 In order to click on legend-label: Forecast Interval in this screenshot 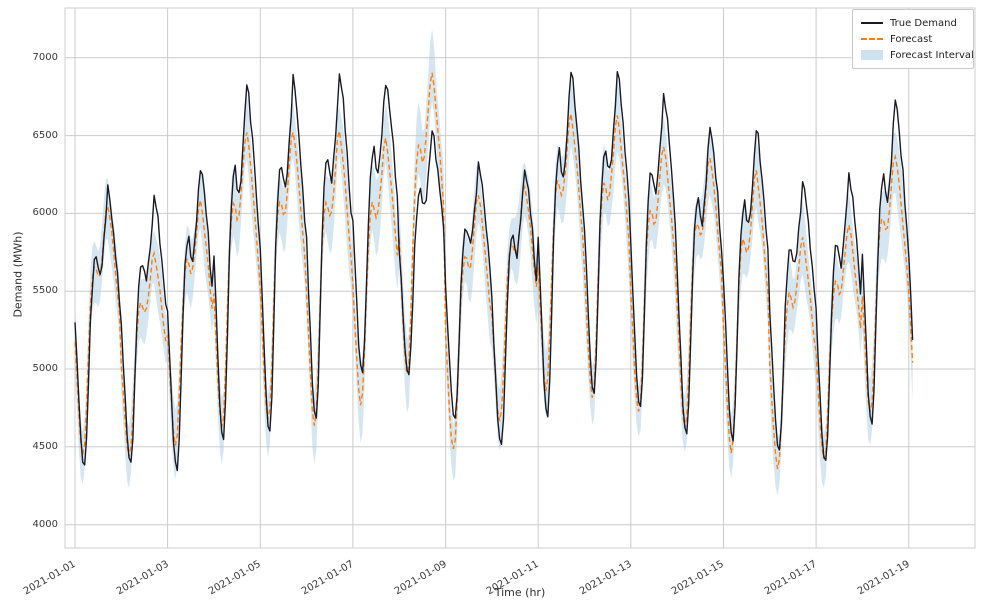, I will do `click(932, 55)`.